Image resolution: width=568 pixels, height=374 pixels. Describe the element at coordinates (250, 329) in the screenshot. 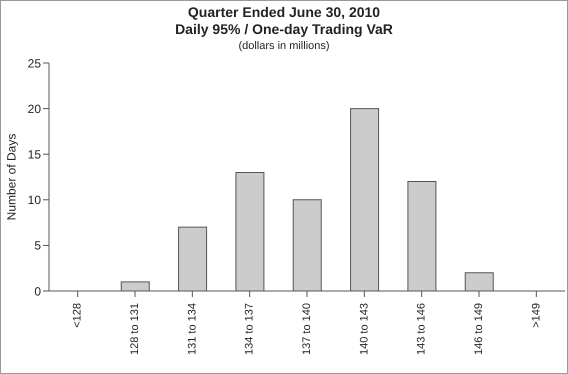

I see `x-tick-label: 134 to 137` at that location.